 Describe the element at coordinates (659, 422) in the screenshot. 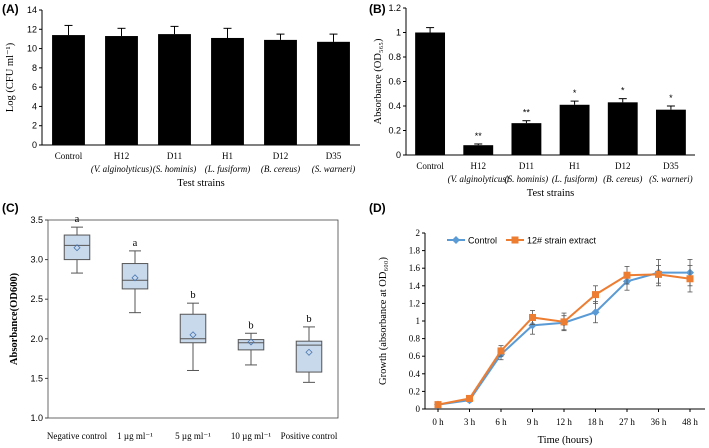

I see `x-tick-label: 36 h` at that location.